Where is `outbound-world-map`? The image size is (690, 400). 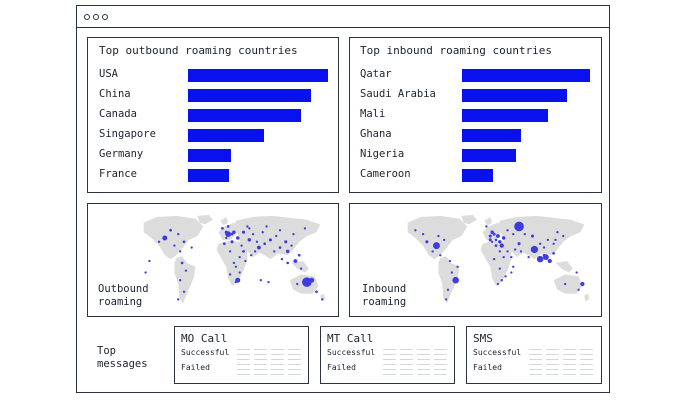 outbound-world-map is located at coordinates (232, 261).